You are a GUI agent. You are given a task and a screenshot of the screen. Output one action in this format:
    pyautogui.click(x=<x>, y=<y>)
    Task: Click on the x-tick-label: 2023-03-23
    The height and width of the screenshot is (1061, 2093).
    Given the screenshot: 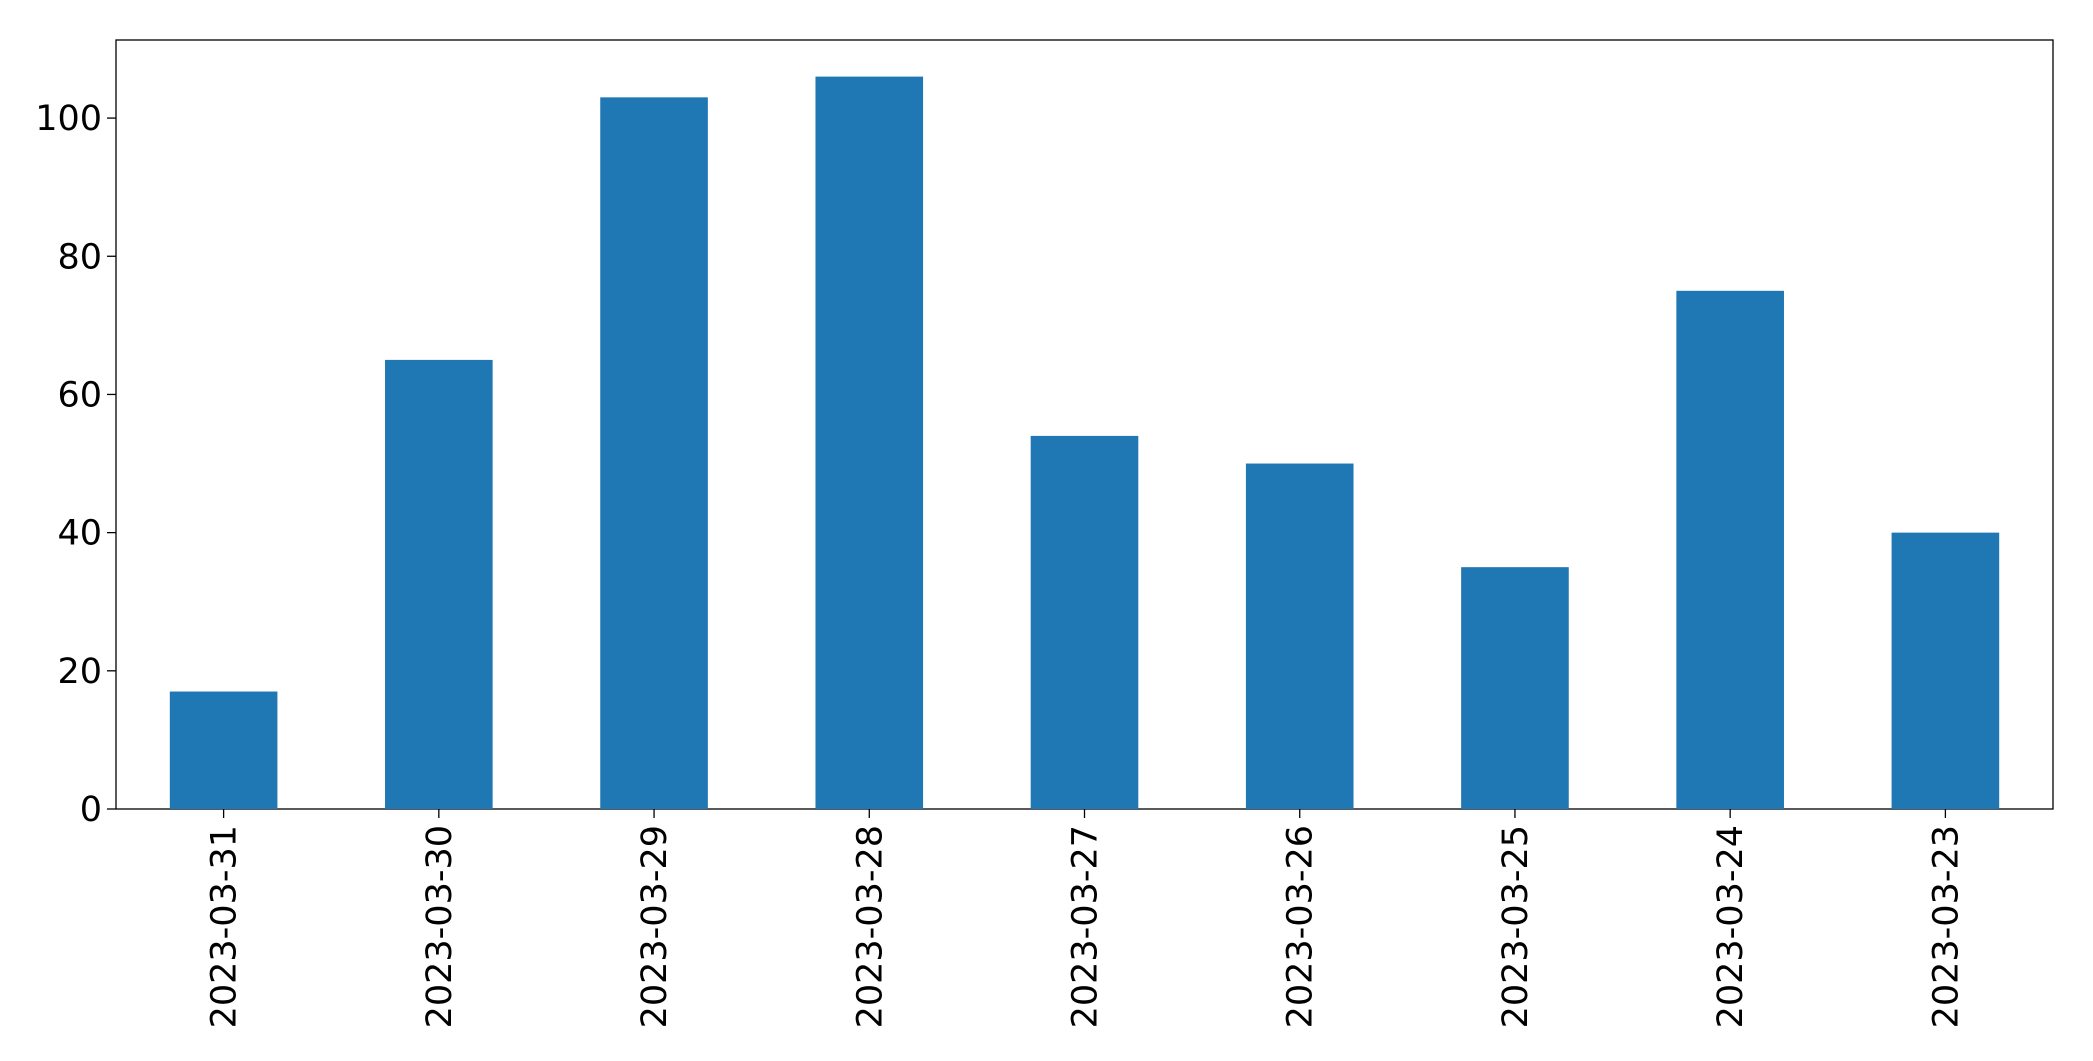 What is the action you would take?
    pyautogui.click(x=1946, y=926)
    